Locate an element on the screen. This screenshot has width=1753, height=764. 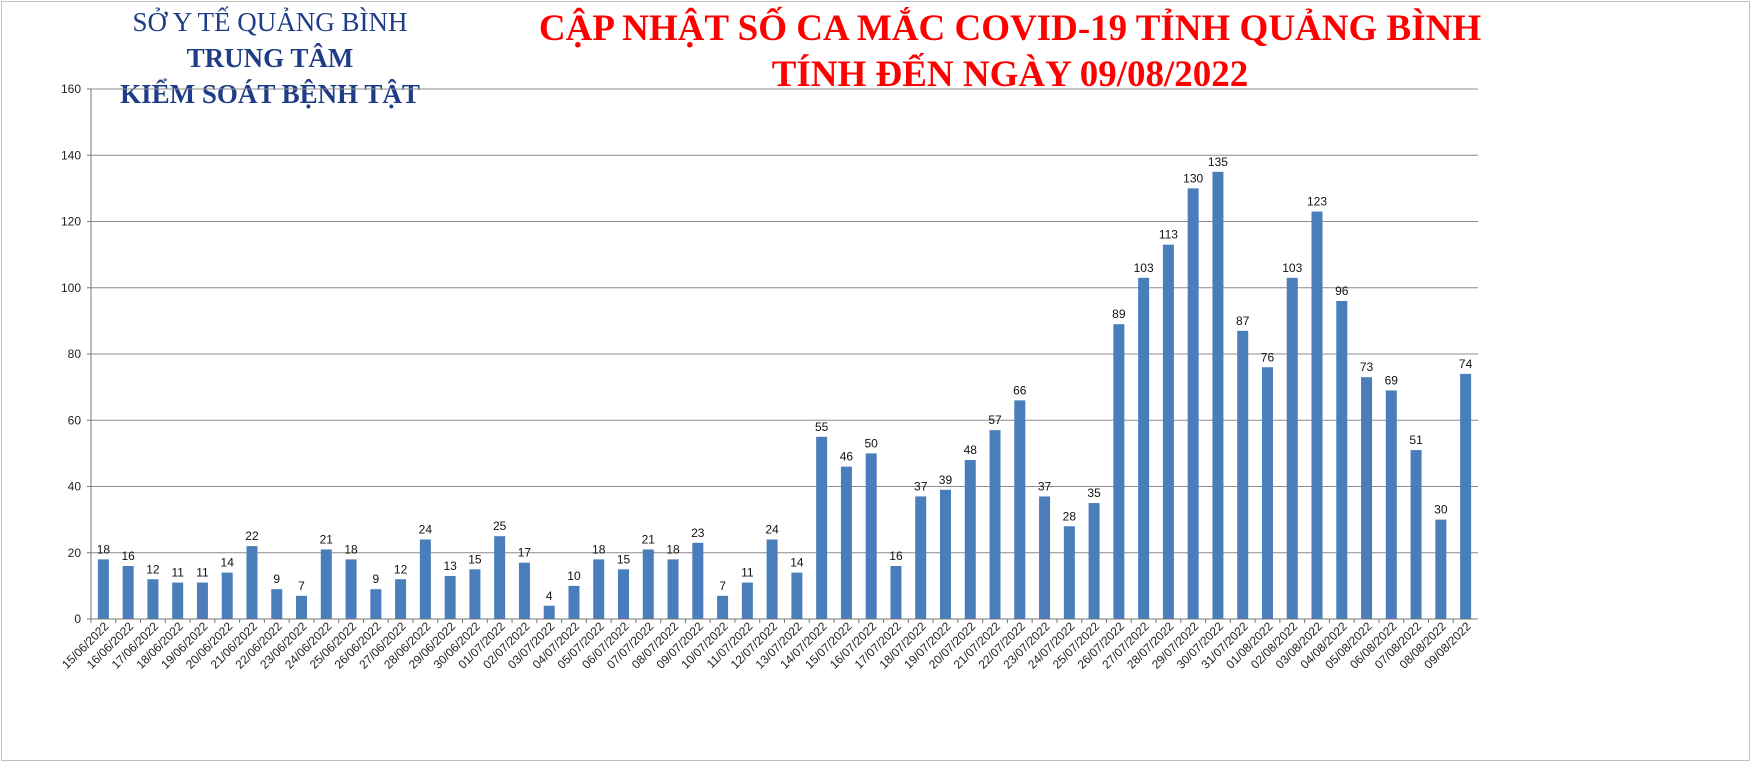
data-label: 14 is located at coordinates (228, 563).